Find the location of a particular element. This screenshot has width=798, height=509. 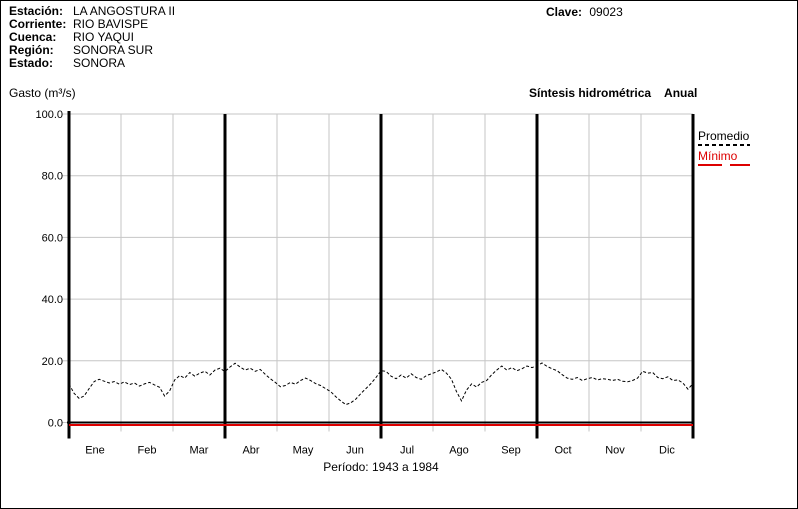

month-label: Jul is located at coordinates (407, 451).